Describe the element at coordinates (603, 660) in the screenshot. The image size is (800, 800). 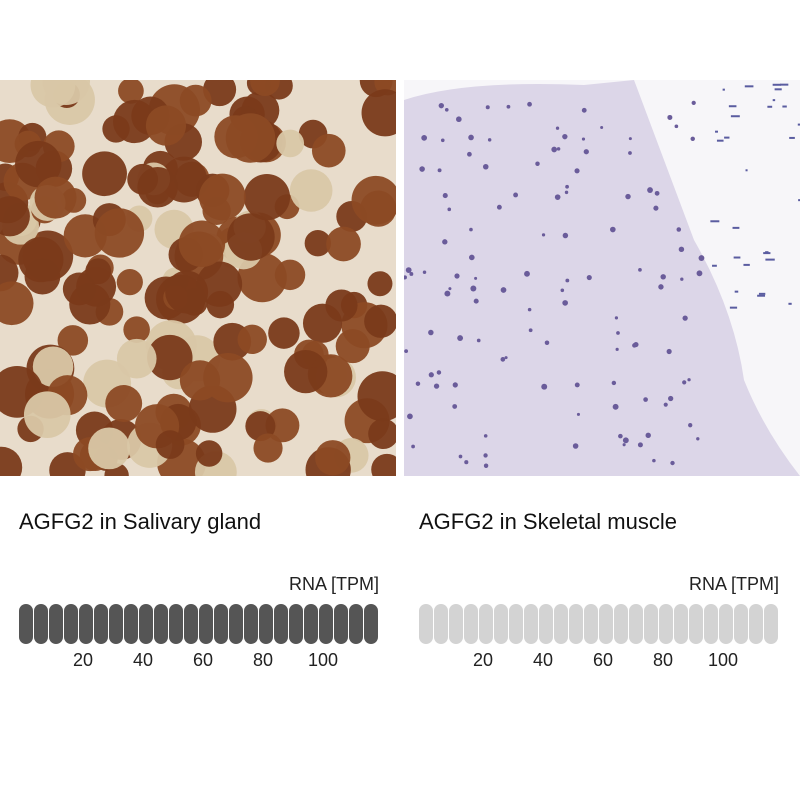
I see `tick-label: 60` at that location.